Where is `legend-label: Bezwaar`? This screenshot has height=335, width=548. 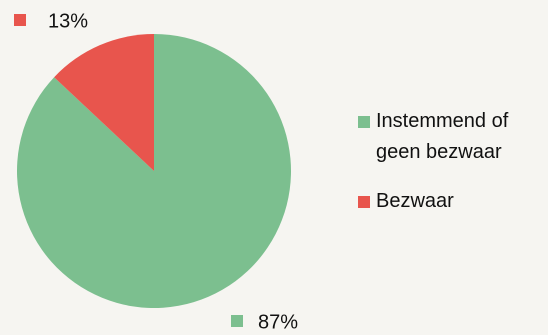 legend-label: Bezwaar is located at coordinates (415, 201).